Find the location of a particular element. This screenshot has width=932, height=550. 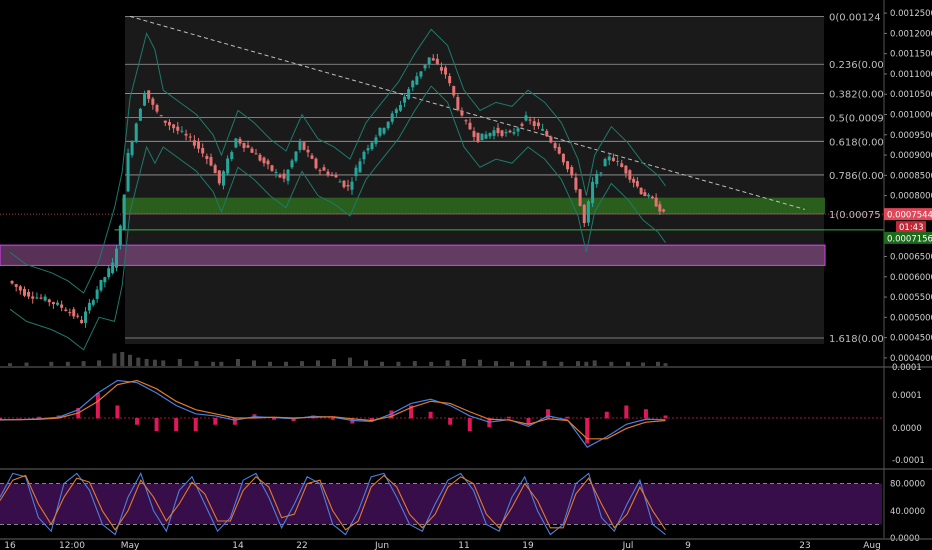

stoch-d-line is located at coordinates (333, 502).